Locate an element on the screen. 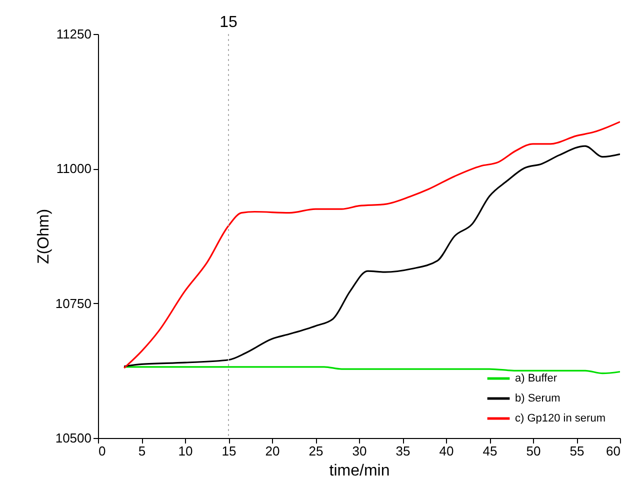 This screenshot has height=500, width=632. x-tick-label: 0 is located at coordinates (102, 451).